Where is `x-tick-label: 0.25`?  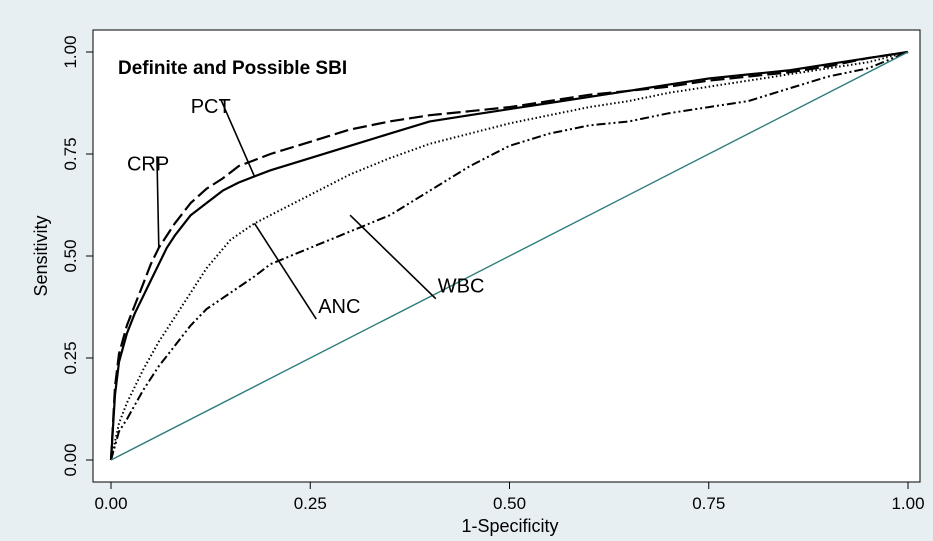 x-tick-label: 0.25 is located at coordinates (310, 503).